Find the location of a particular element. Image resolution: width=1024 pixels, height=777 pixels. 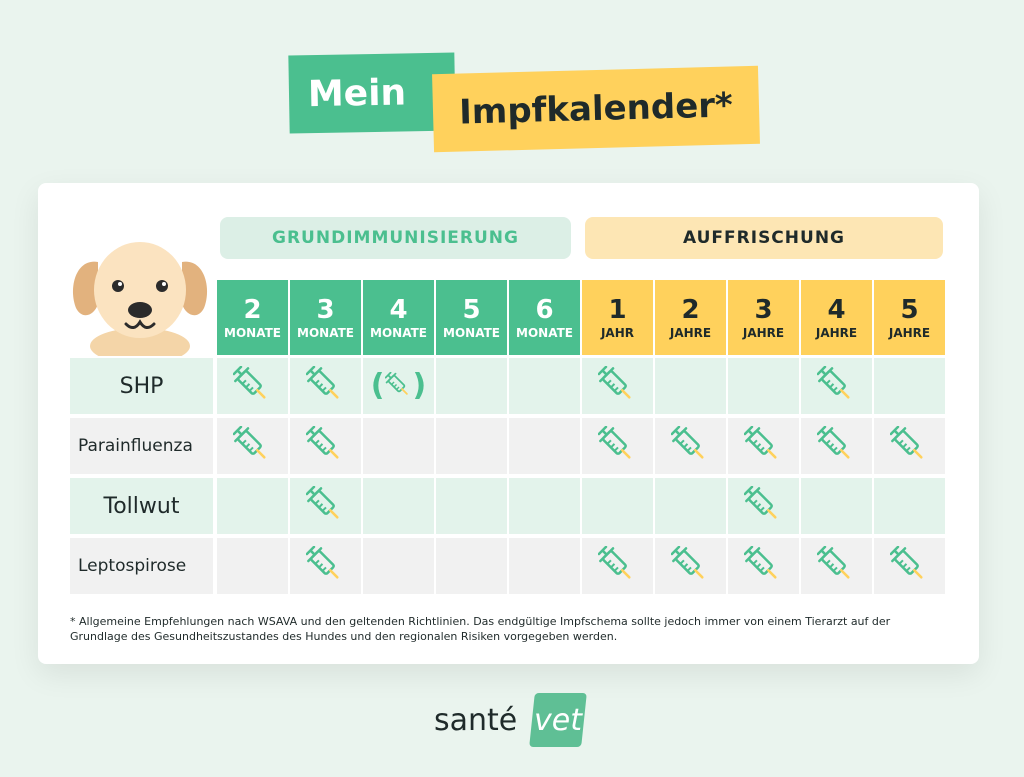

column-header: 4 MONATE is located at coordinates (398, 317).